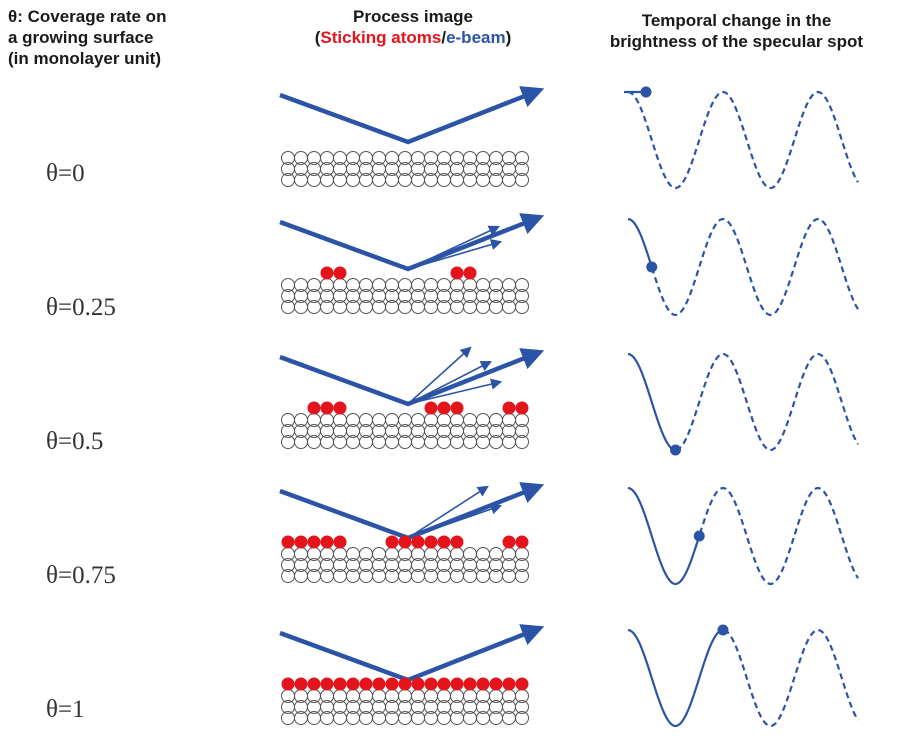 The image size is (907, 740). Describe the element at coordinates (412, 16) in the screenshot. I see `process-header-title: Process image` at that location.